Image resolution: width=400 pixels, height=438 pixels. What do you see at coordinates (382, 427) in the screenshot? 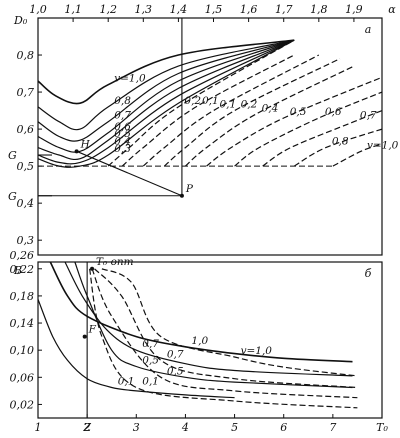
I see `x-tick-label: T₀` at bounding box center [382, 427].